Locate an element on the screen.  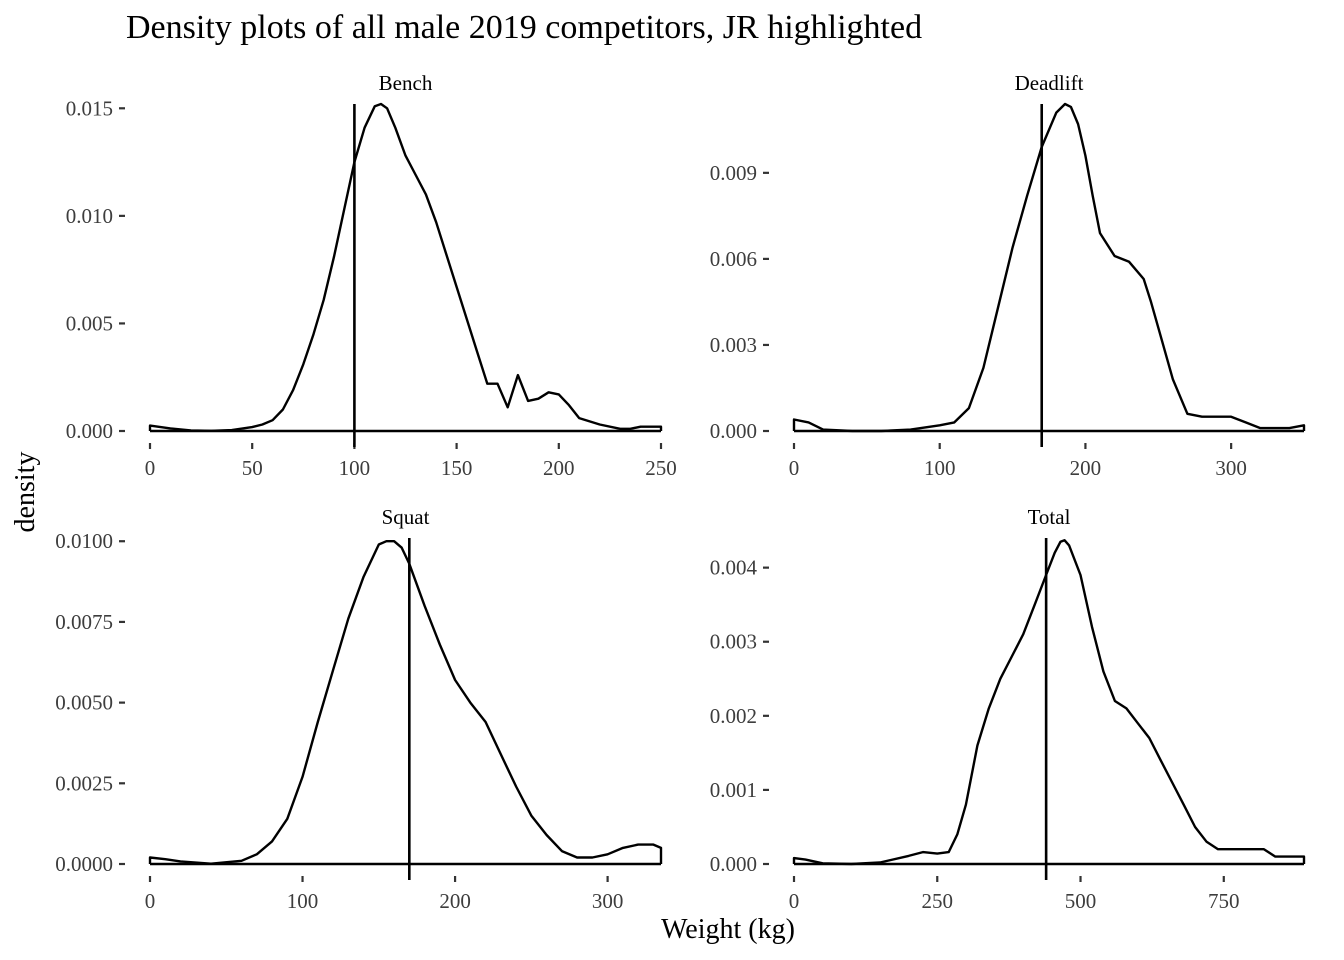
strip-label-total: Total is located at coordinates (1049, 517).